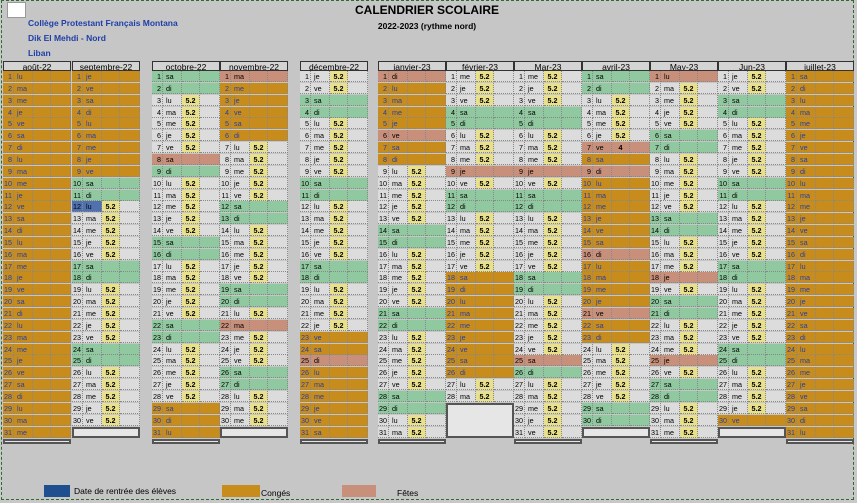 The image size is (857, 503). What do you see at coordinates (254, 408) in the screenshot?
I see `day-row: 29 ma 5.2` at bounding box center [254, 408].